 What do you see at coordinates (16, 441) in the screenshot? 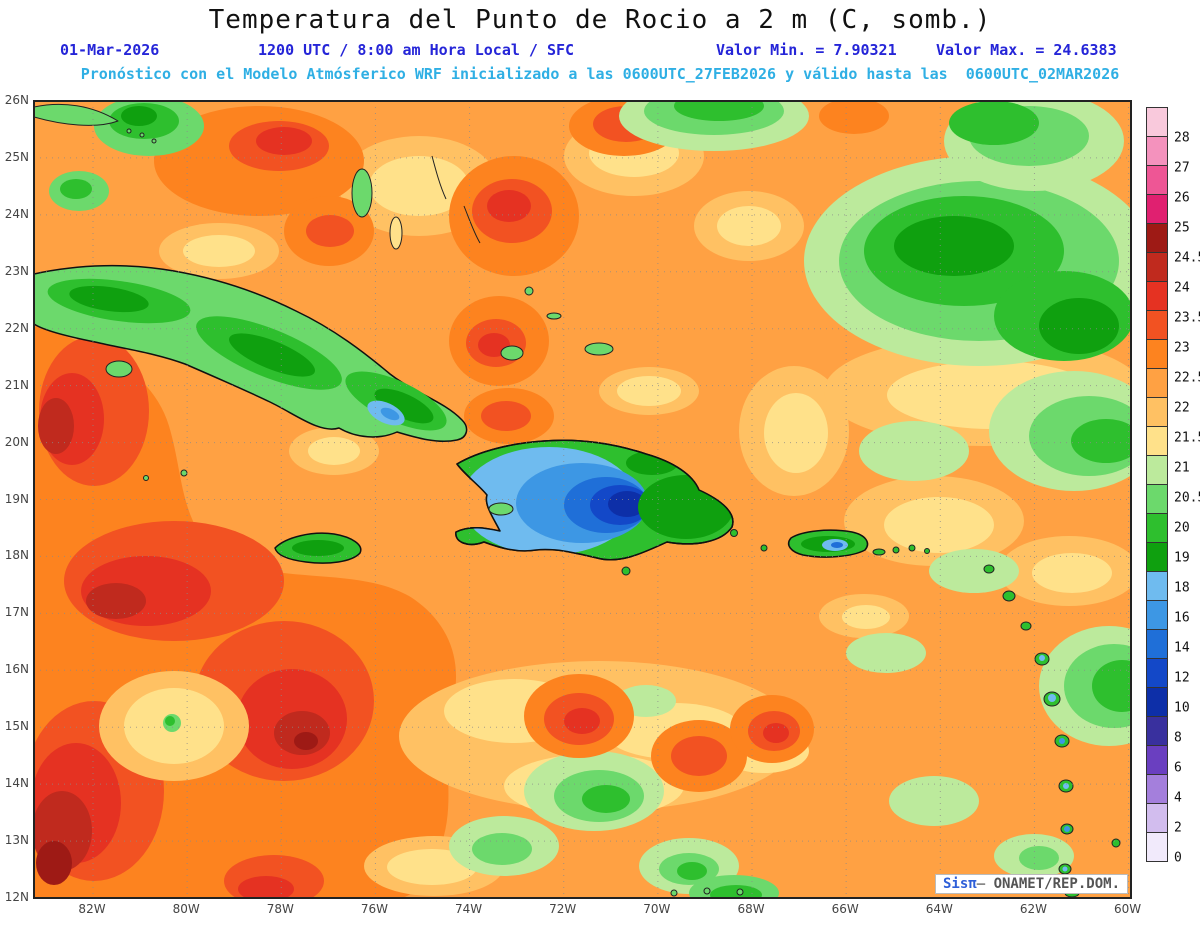
I see `lat-label: 20N` at bounding box center [16, 441].